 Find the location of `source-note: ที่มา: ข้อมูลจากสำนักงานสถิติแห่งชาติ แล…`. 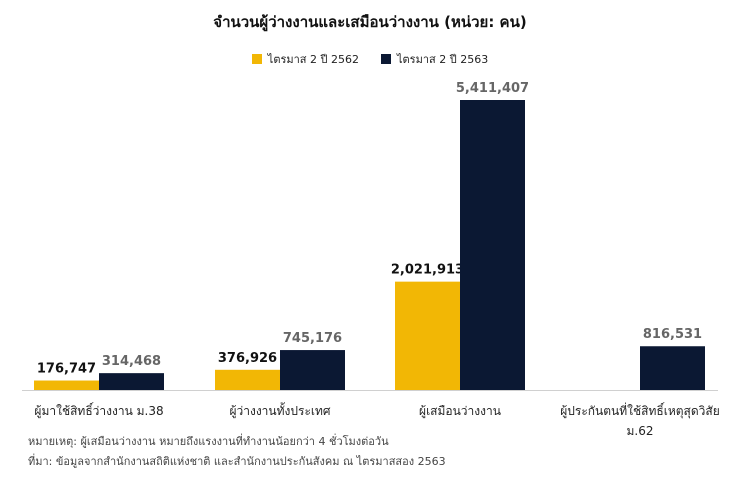

source-note: ที่มา: ข้อมูลจากสำนักงานสถิติแห่งชาติ แล… is located at coordinates (237, 461).